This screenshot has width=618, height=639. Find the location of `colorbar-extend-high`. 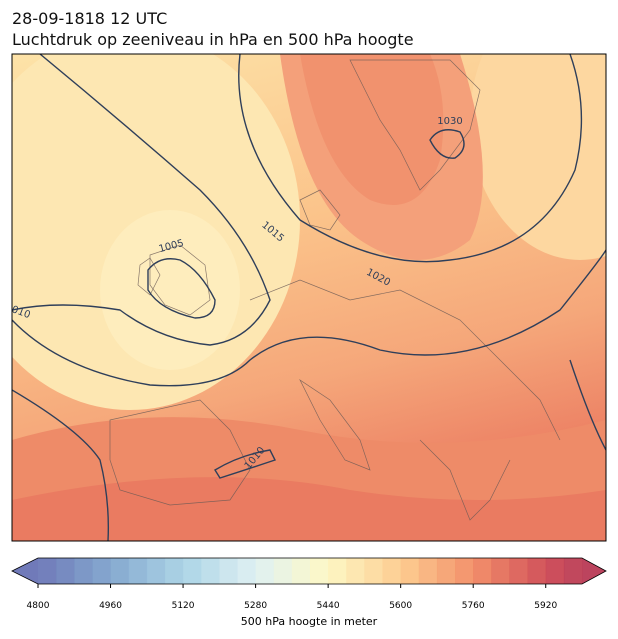

colorbar-extend-high is located at coordinates (594, 571).